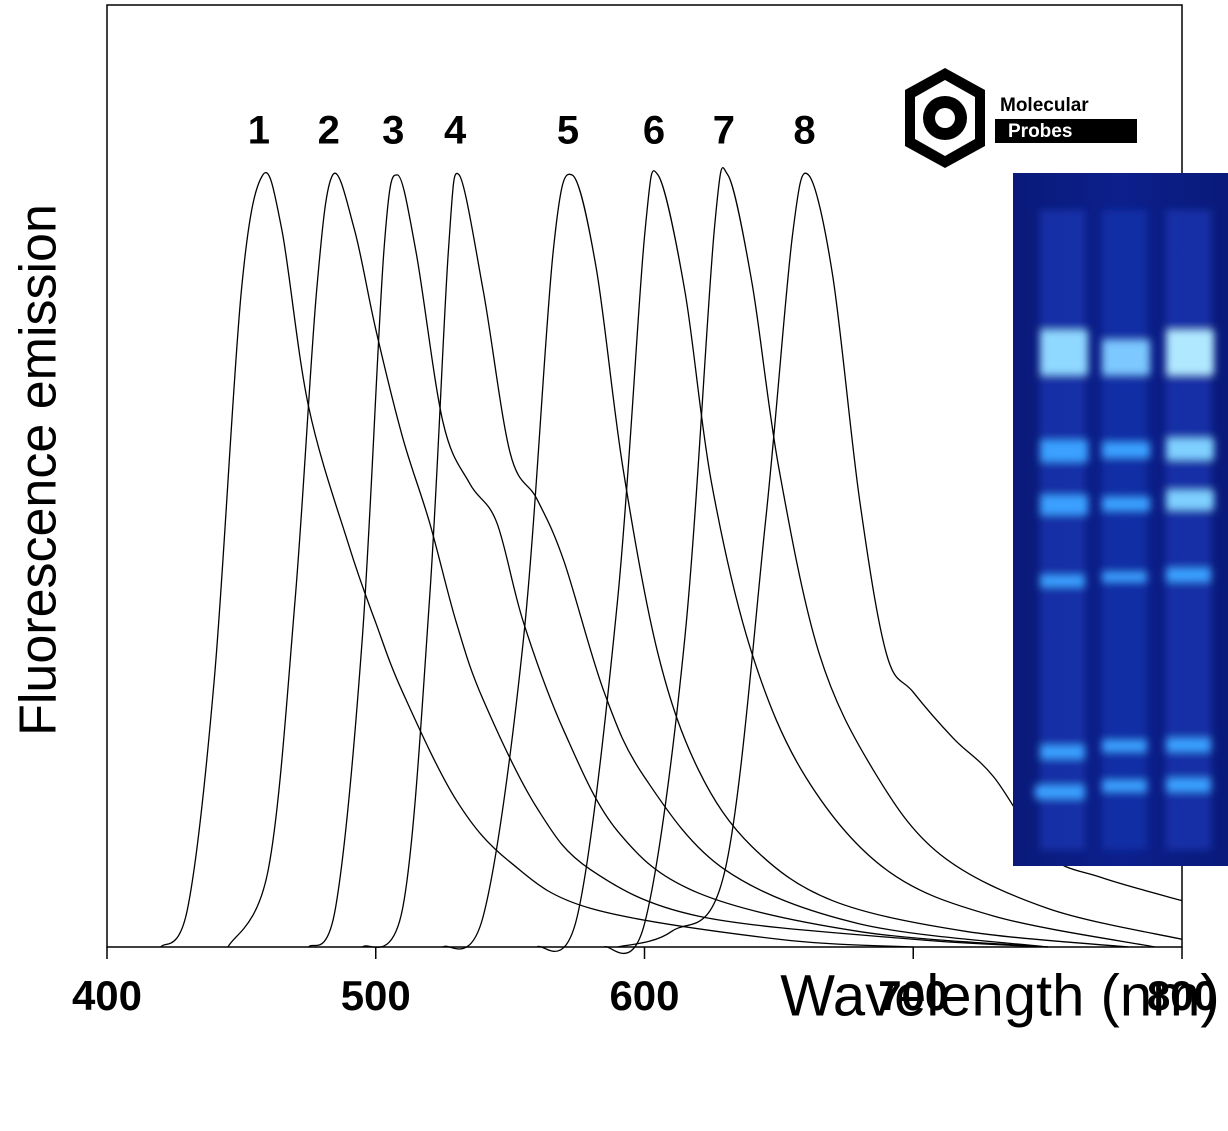 This screenshot has height=1131, width=1228. What do you see at coordinates (1182, 995) in the screenshot?
I see `x-tick-label: 800` at bounding box center [1182, 995].